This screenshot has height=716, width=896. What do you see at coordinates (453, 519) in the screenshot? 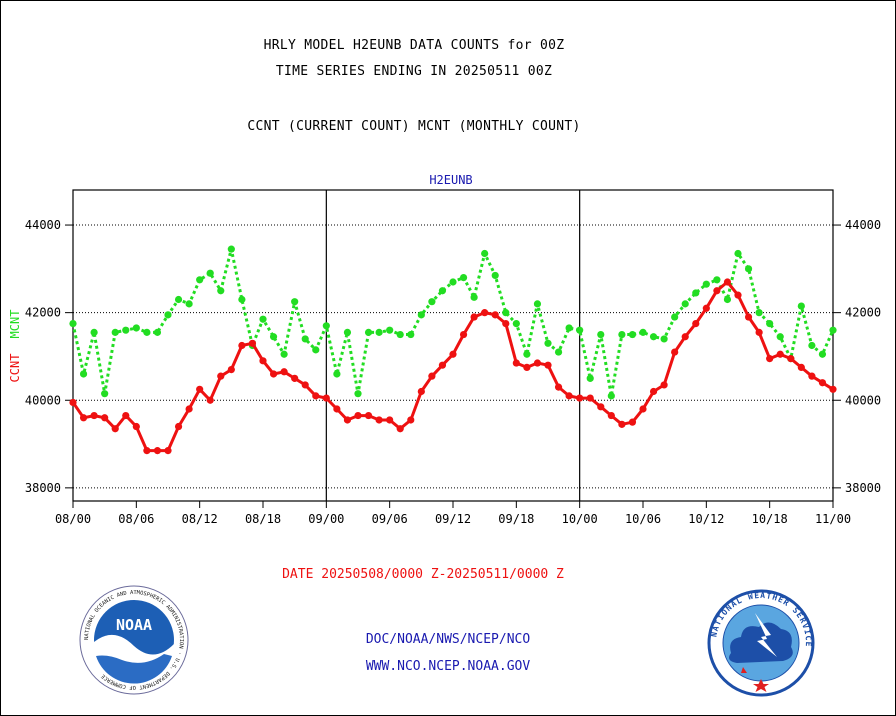
I see `x-tick-label: 09/12` at bounding box center [453, 519].